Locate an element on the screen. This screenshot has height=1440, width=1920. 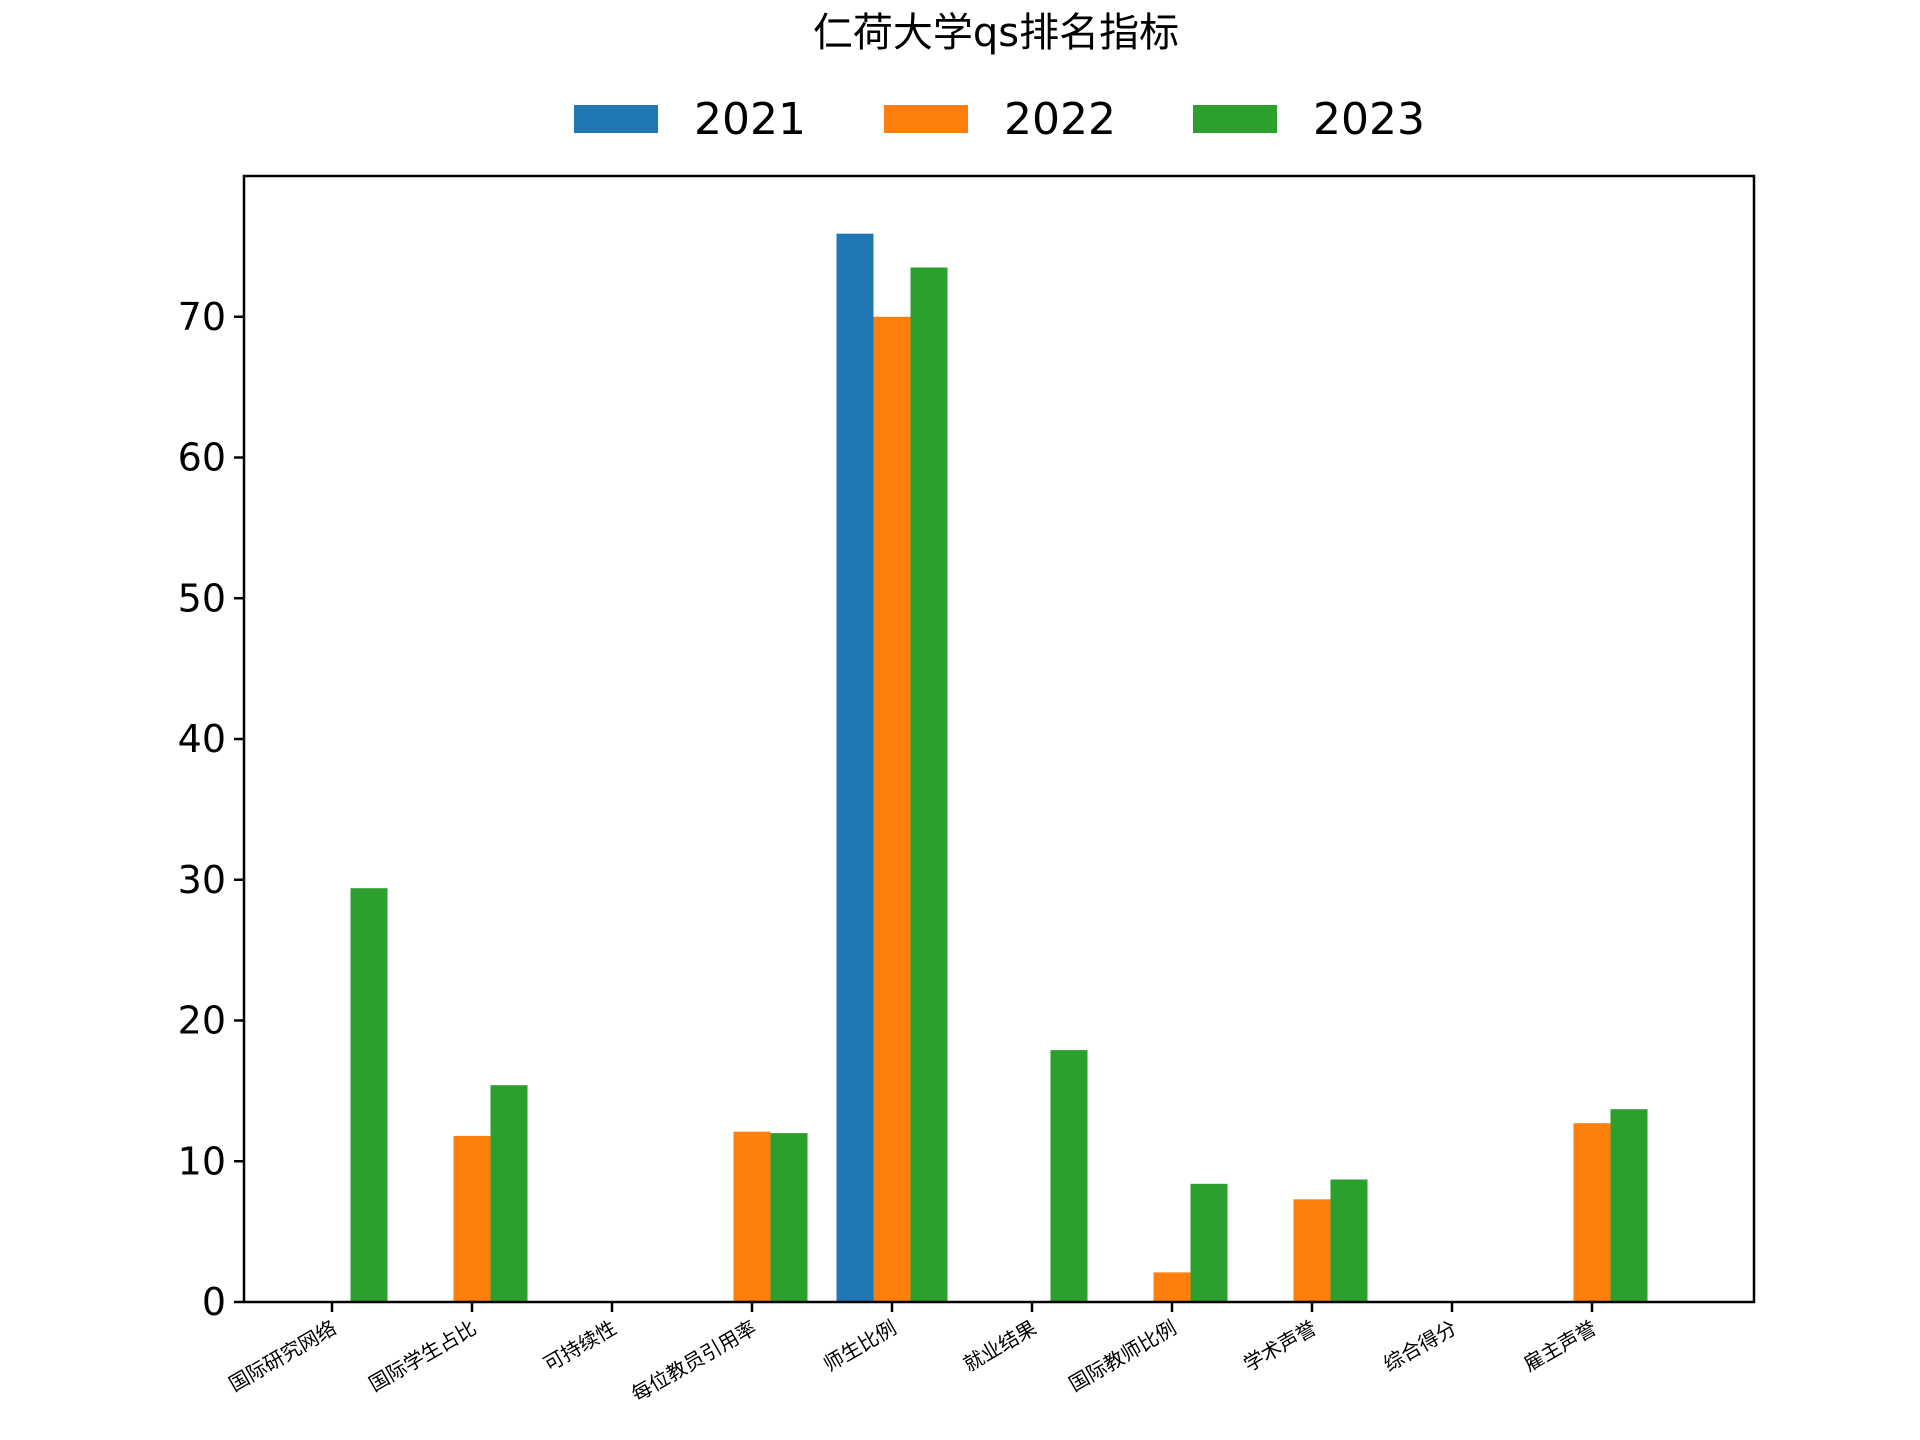
y-tick-label: 60 is located at coordinates (202, 458).